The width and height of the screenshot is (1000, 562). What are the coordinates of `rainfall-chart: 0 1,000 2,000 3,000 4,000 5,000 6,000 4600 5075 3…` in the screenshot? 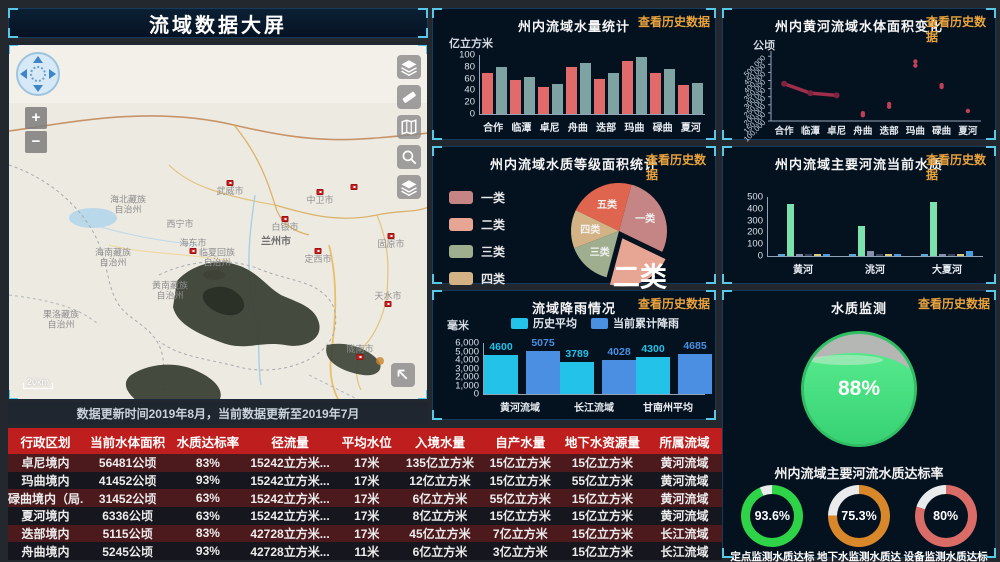 It's located at (583, 375).